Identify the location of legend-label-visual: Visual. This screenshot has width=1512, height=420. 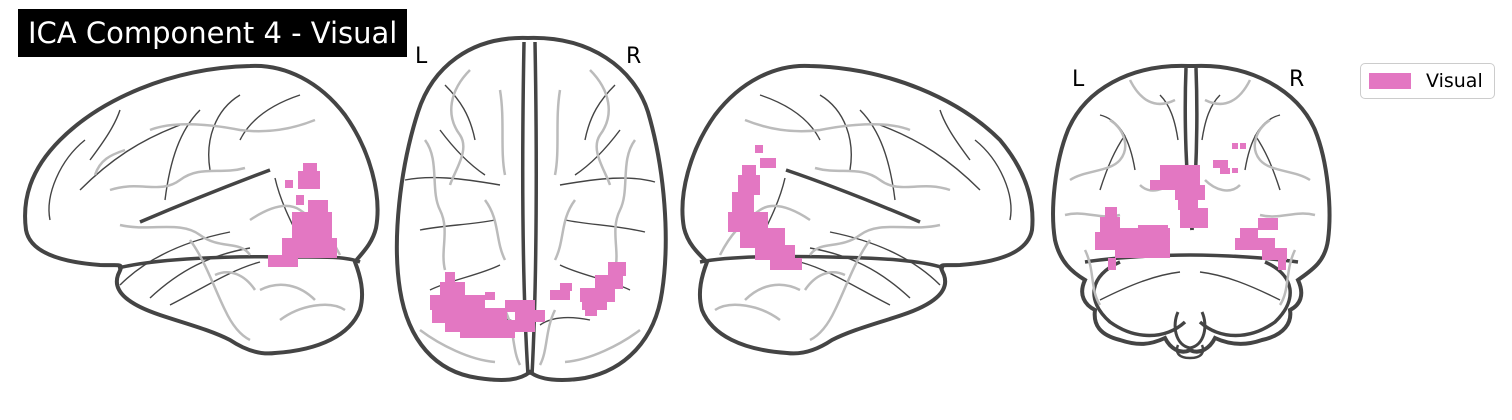
(1454, 81).